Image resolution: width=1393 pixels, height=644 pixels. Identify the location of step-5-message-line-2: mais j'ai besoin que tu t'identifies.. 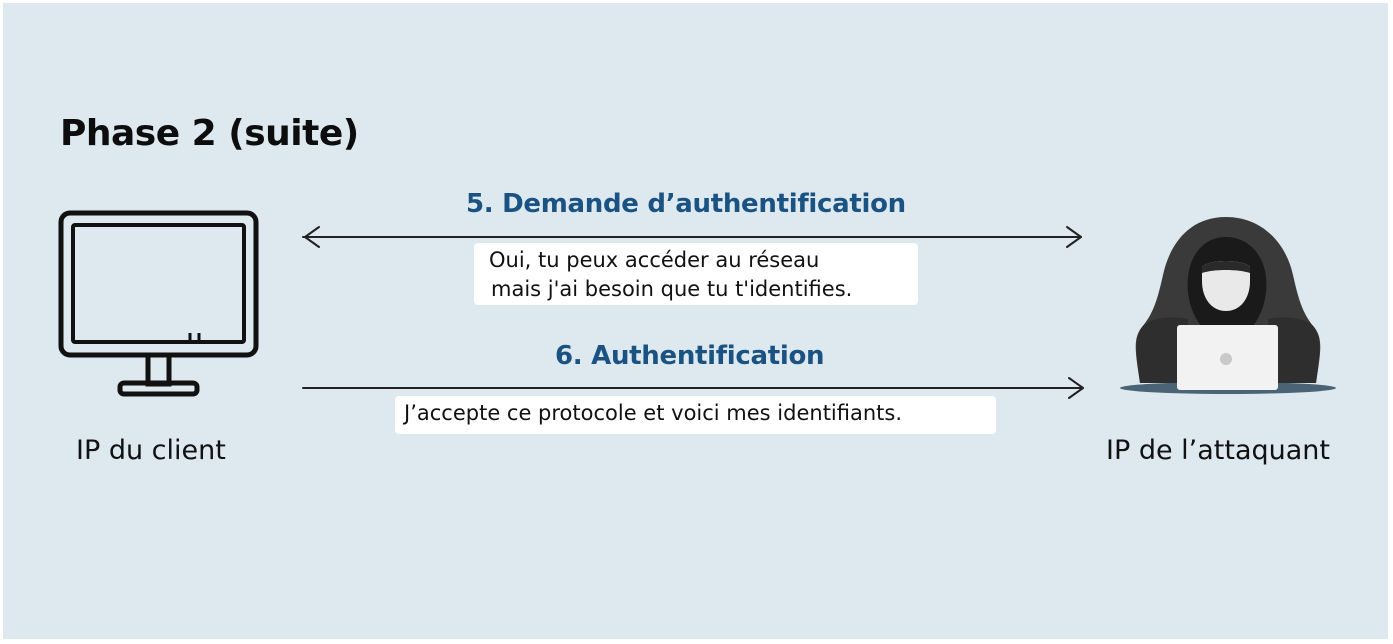
(672, 289).